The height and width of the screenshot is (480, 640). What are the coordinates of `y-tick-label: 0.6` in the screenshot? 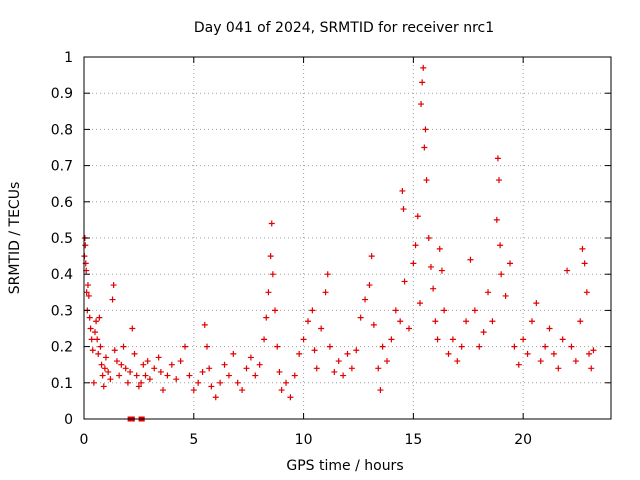 It's located at (62, 203).